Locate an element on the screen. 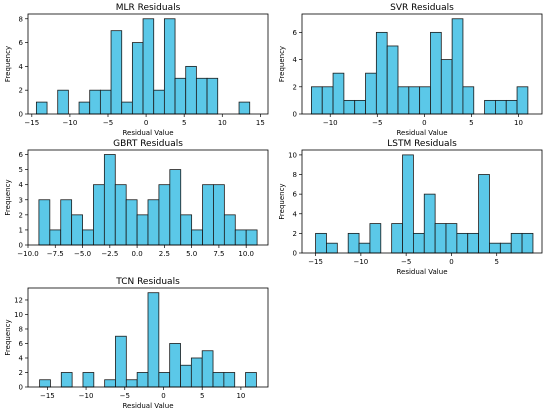 The height and width of the screenshot is (413, 550). lstm-x-tick-label: −10 is located at coordinates (360, 262).